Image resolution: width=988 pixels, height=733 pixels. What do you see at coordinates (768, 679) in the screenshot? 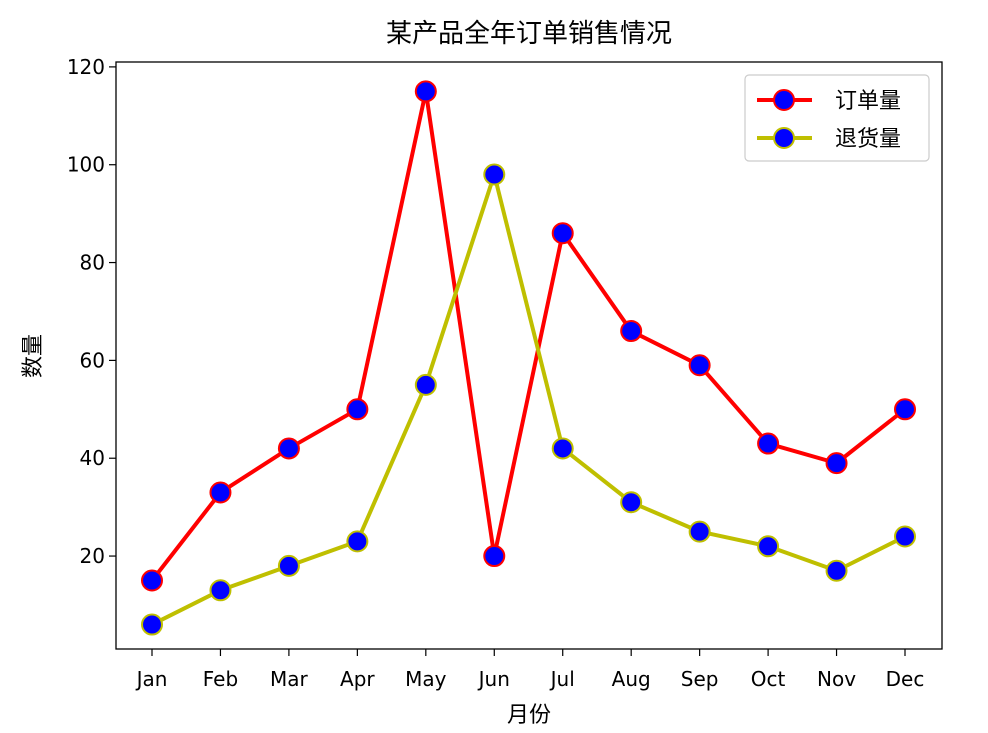
I see `x-tick-label: Oct` at bounding box center [768, 679].